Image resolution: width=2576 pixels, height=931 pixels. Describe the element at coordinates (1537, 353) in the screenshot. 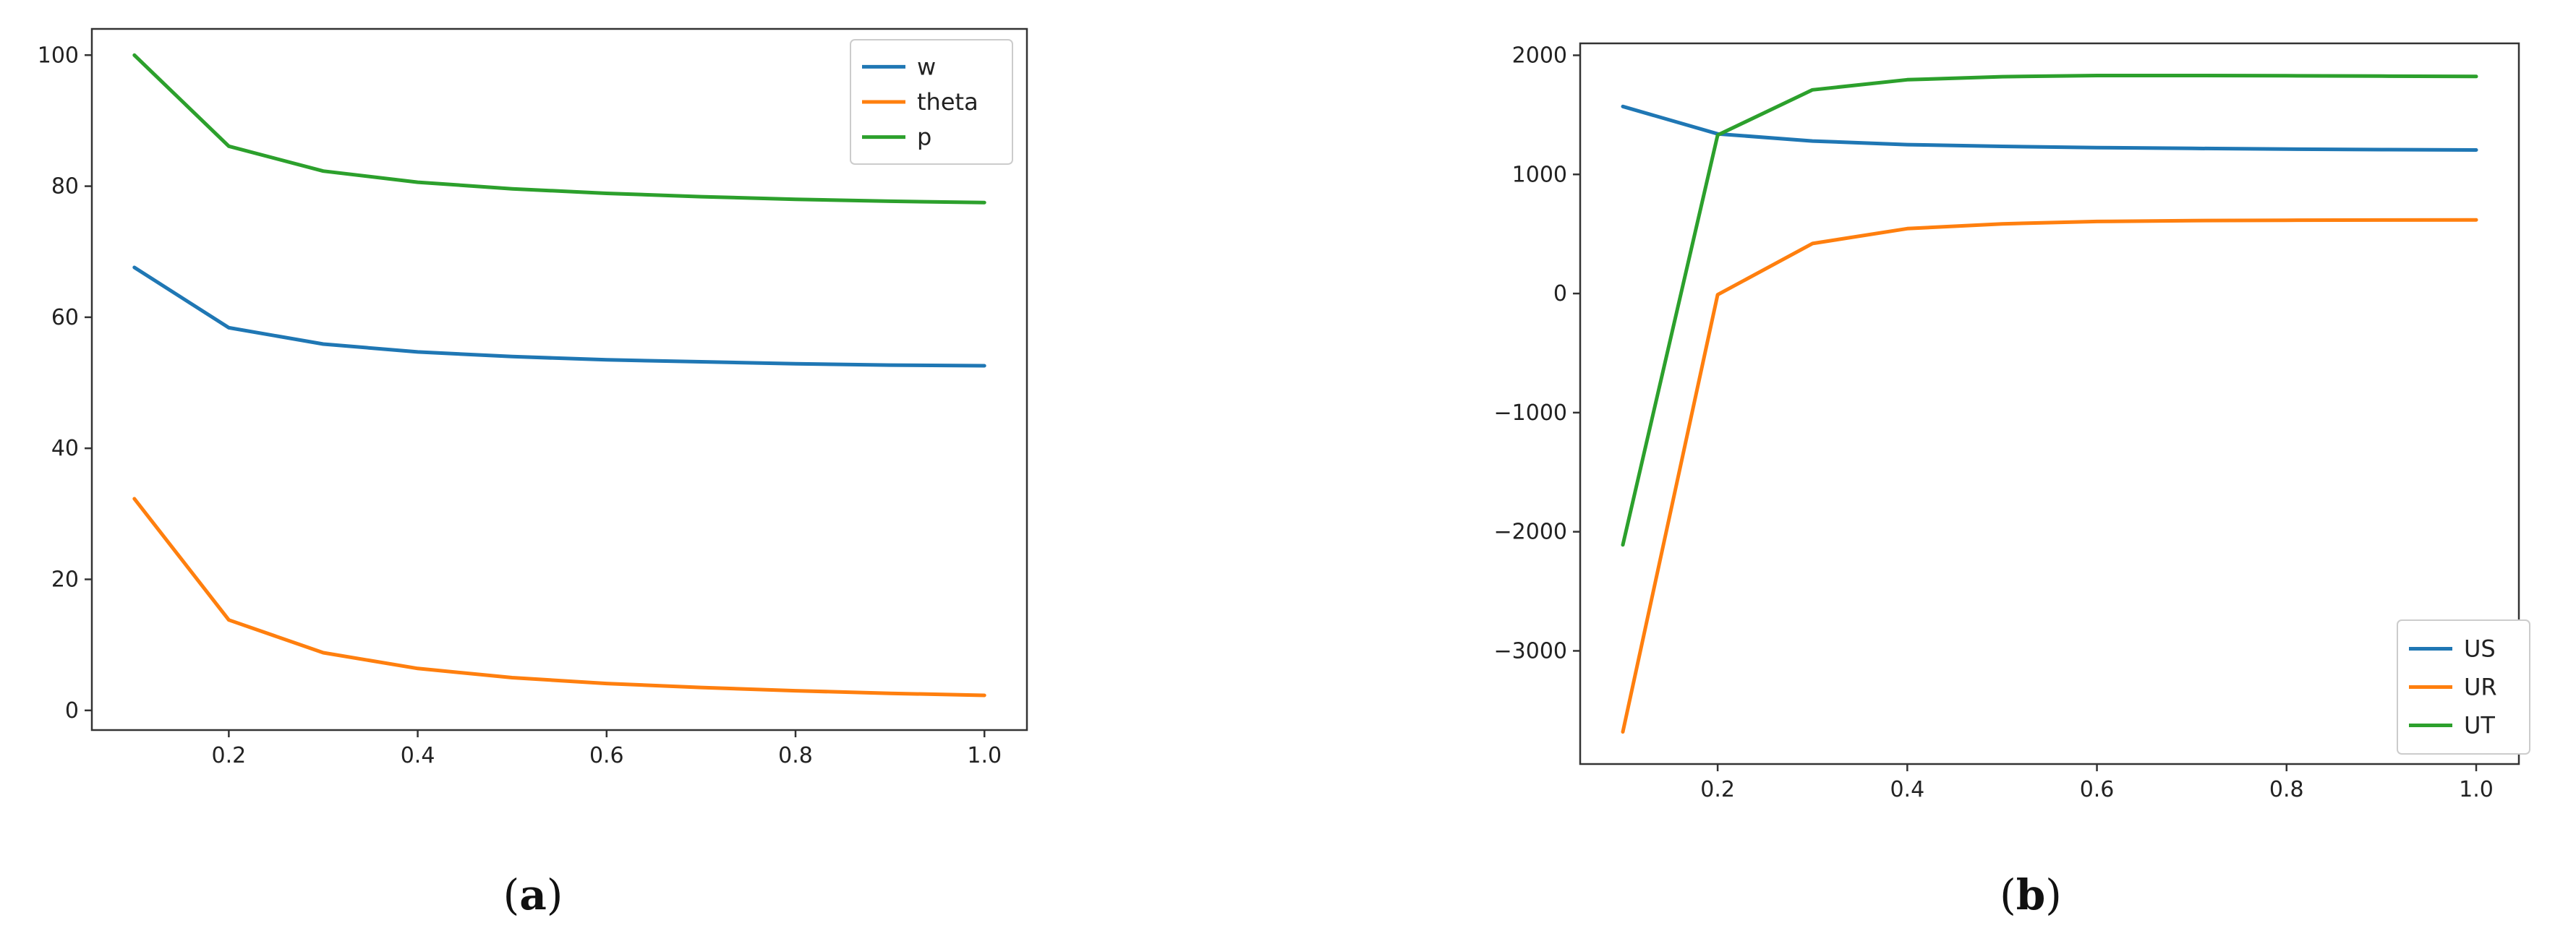

I see `y-axis-b: −3000 −2000 −1000 0 1000 2000` at that location.